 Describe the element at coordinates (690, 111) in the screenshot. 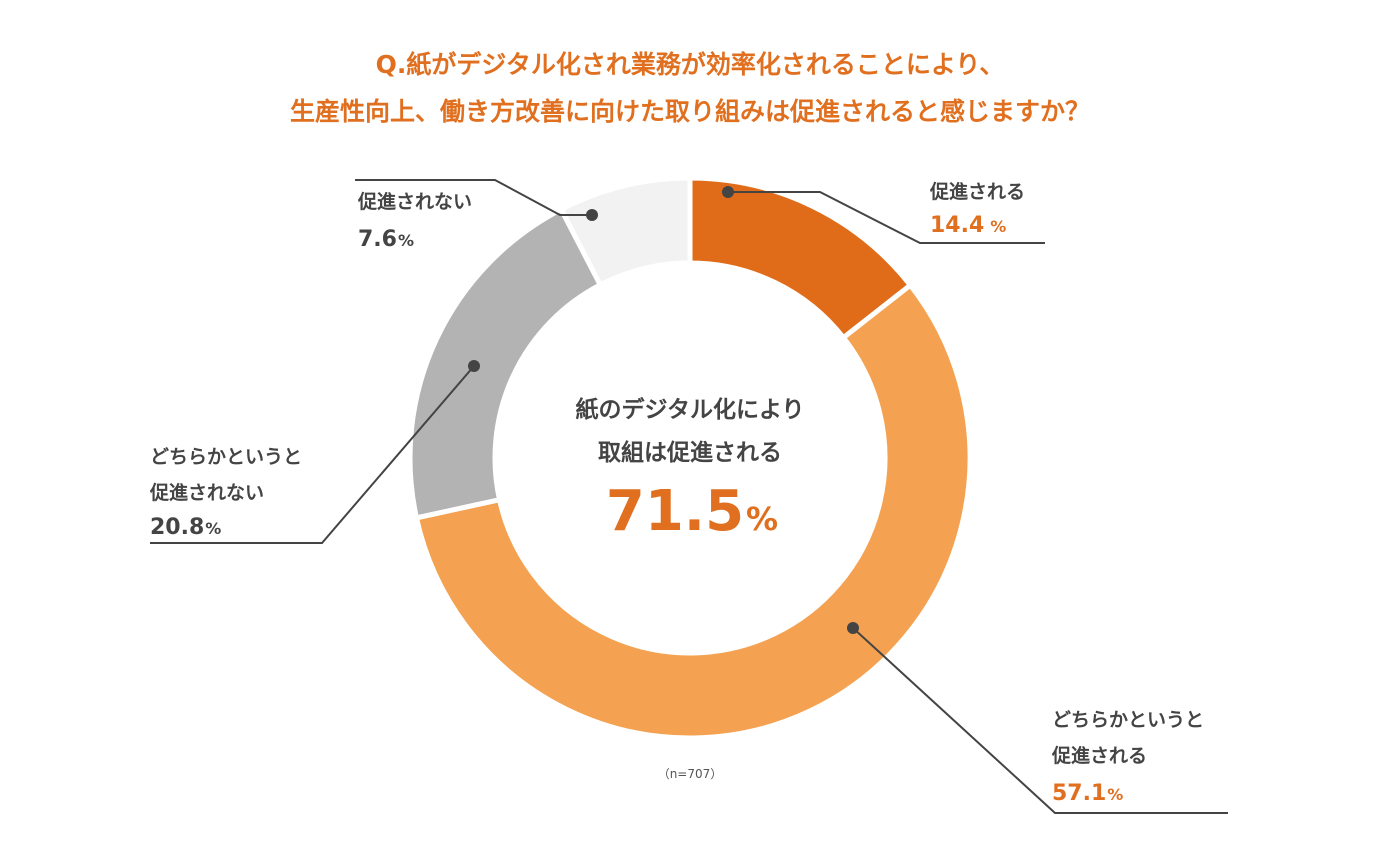

I see `chart-title-line-2: 生産性向上、働き方改善に向けた取り組みは促進されると感じますか？` at that location.